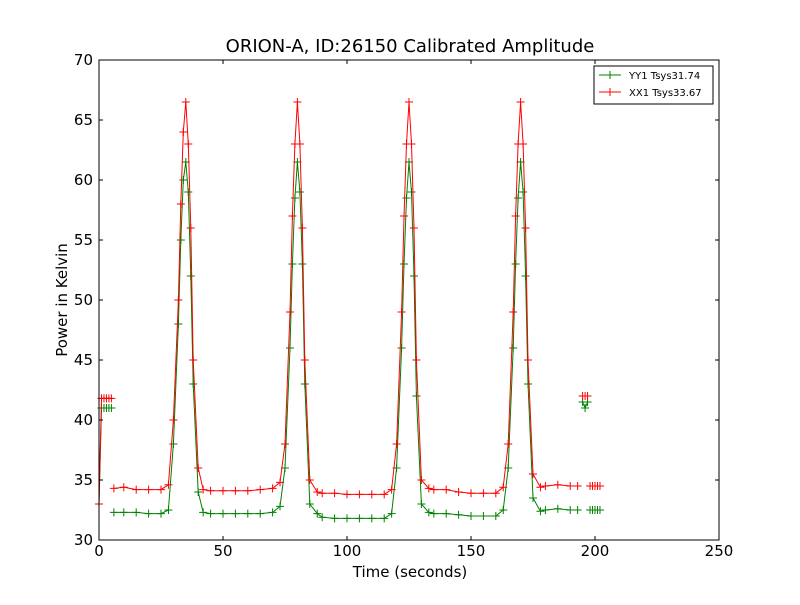 Image resolution: width=800 pixels, height=605 pixels. Describe the element at coordinates (83, 480) in the screenshot. I see `y-tick-label: 35` at that location.